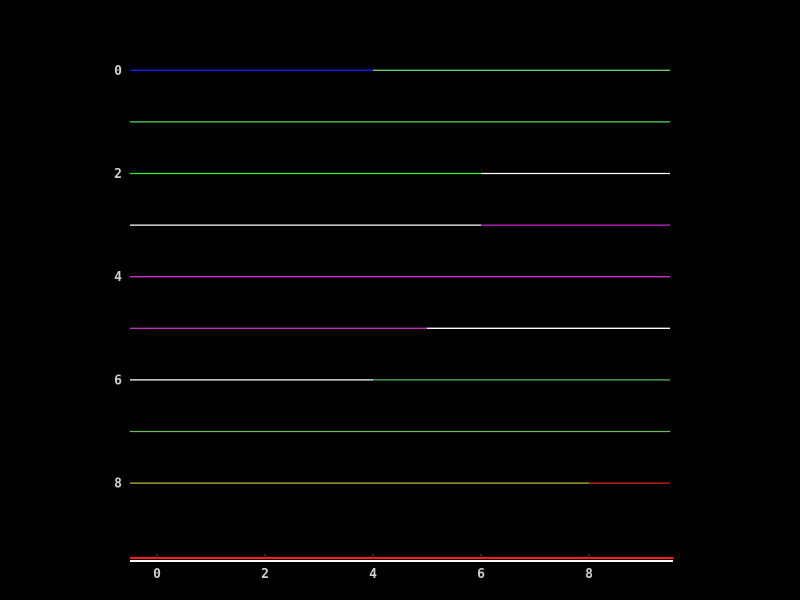 The image size is (800, 600). Describe the element at coordinates (157, 574) in the screenshot. I see `x-tick-label-0: 0` at that location.